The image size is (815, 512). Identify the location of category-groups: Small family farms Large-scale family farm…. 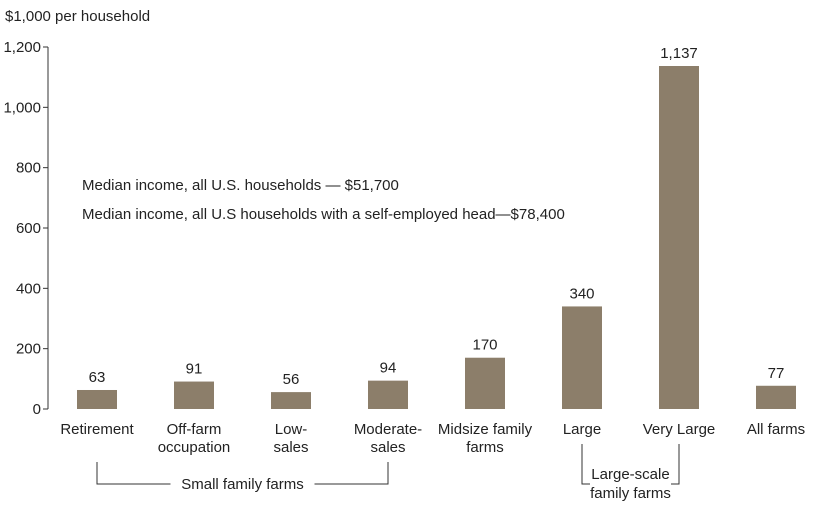
(388, 473).